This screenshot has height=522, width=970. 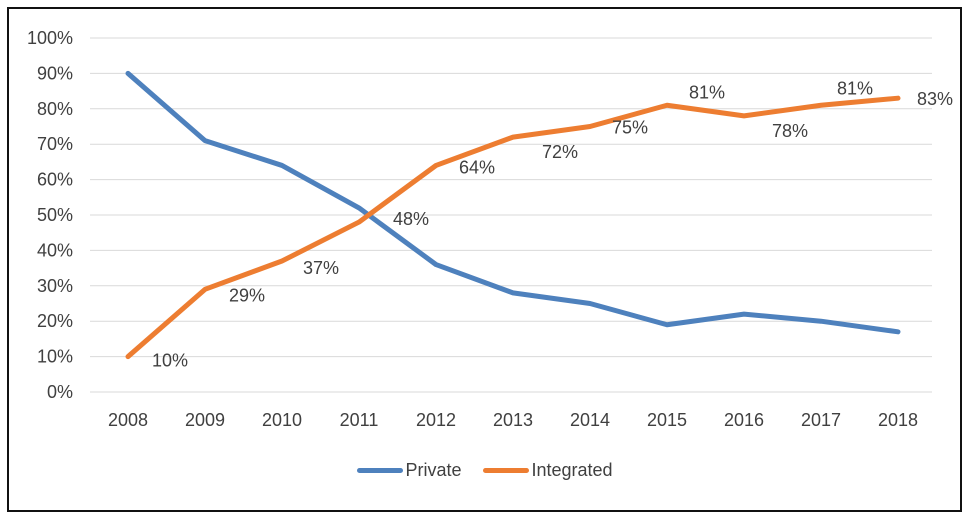 I want to click on y-axis-tick-label: 60%, so click(x=55, y=180).